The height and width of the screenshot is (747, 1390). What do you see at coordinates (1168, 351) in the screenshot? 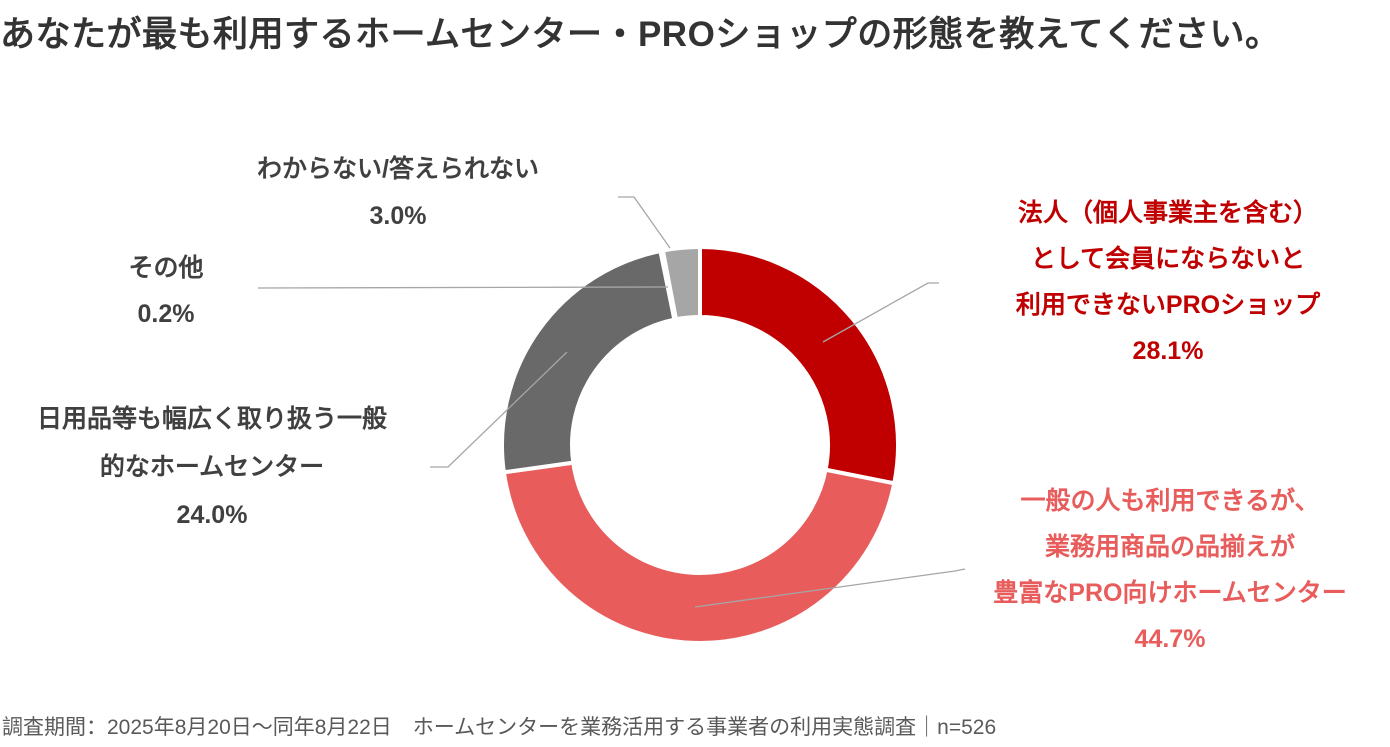
I see `label-pro-shop-value: 28.1%` at bounding box center [1168, 351].